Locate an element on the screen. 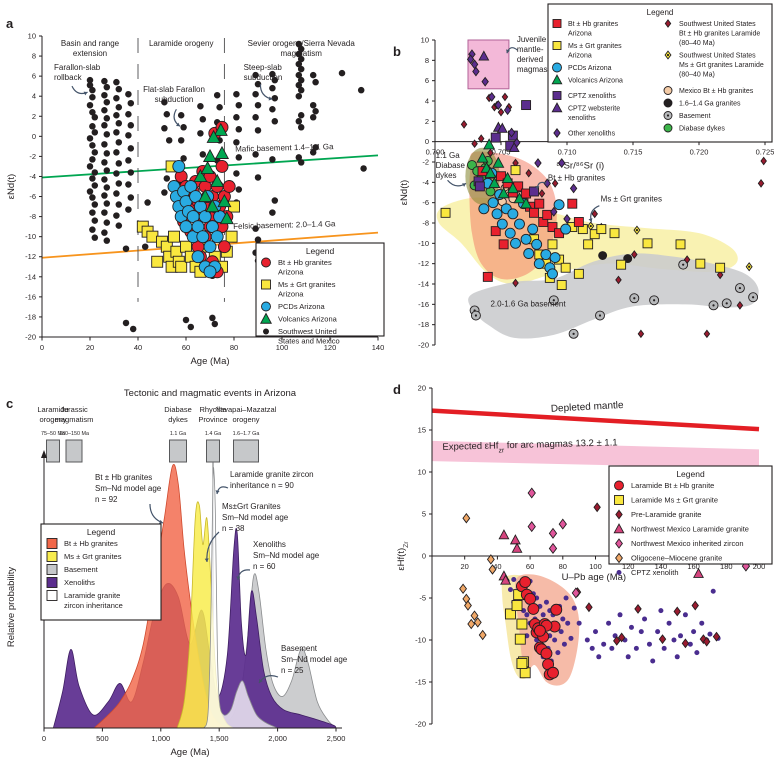  legend-item-label: Arizona is located at coordinates (580, 56).